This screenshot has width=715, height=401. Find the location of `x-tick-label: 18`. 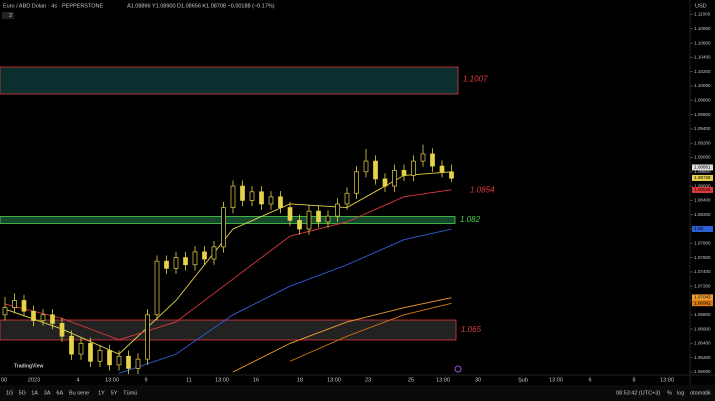

x-tick-label: 18 is located at coordinates (300, 380).